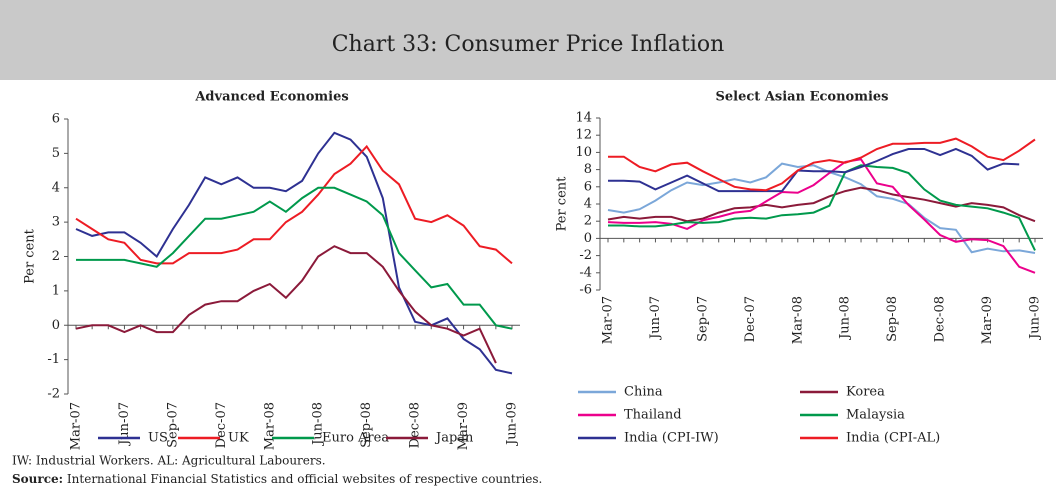 The width and height of the screenshot is (1056, 495). I want to click on legend-label: Malaysia, so click(875, 415).